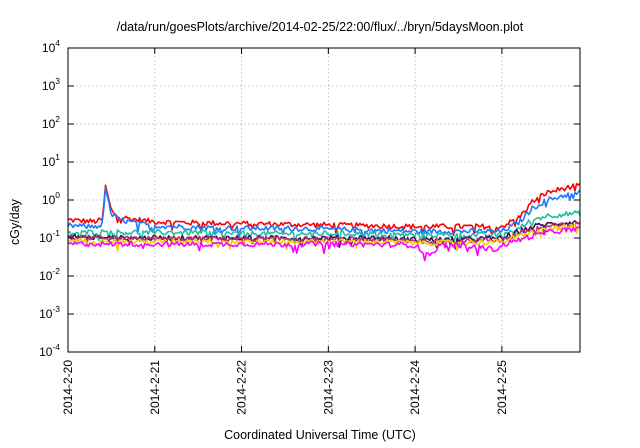 The image size is (640, 448). What do you see at coordinates (49, 236) in the screenshot?
I see `y-tick-label: 10⁻¹` at bounding box center [49, 236].